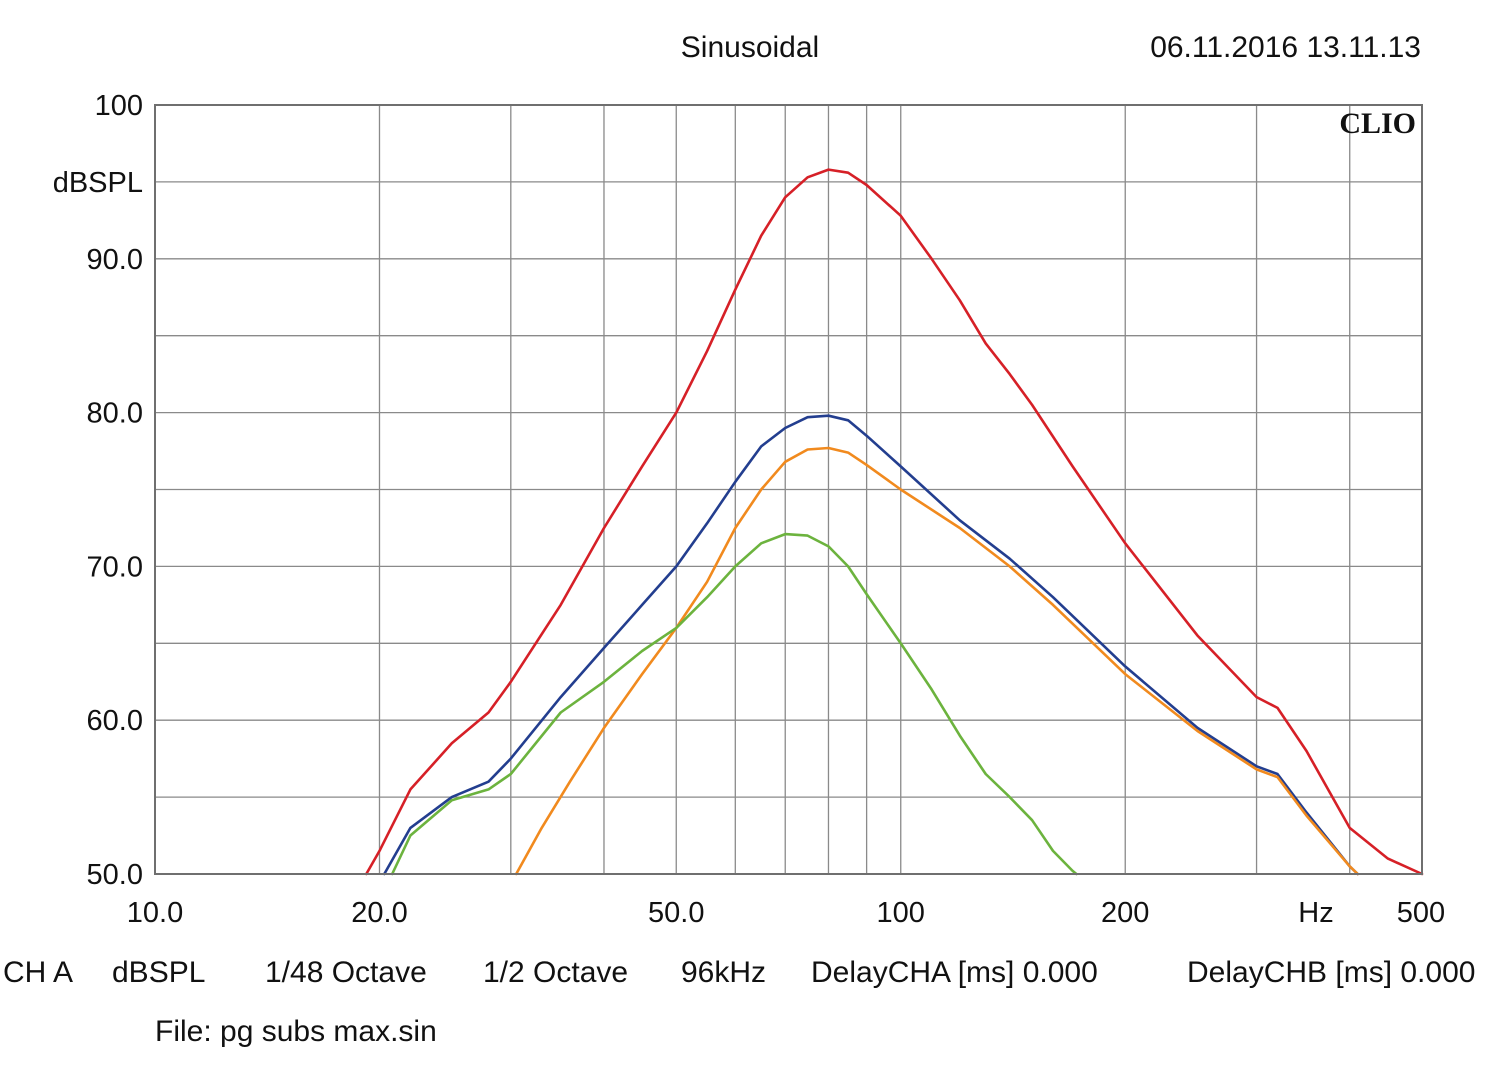 The image size is (1500, 1074). Describe the element at coordinates (346, 972) in the screenshot. I see `settings-item: 1/48 Octave` at that location.